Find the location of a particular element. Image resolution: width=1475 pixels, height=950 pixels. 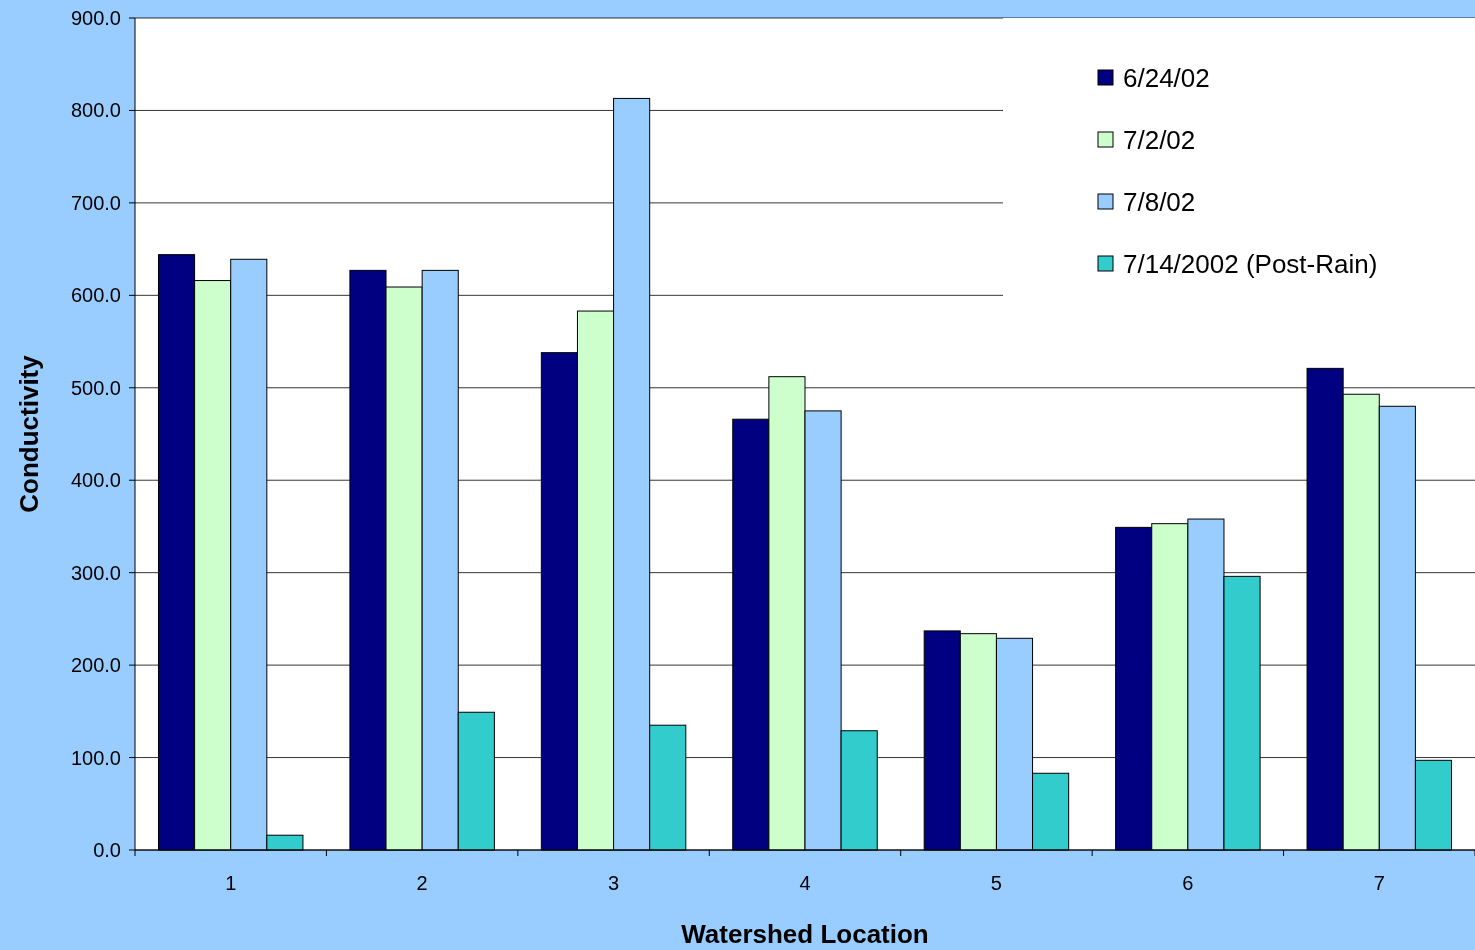

x-tick-label: 5 is located at coordinates (996, 883).